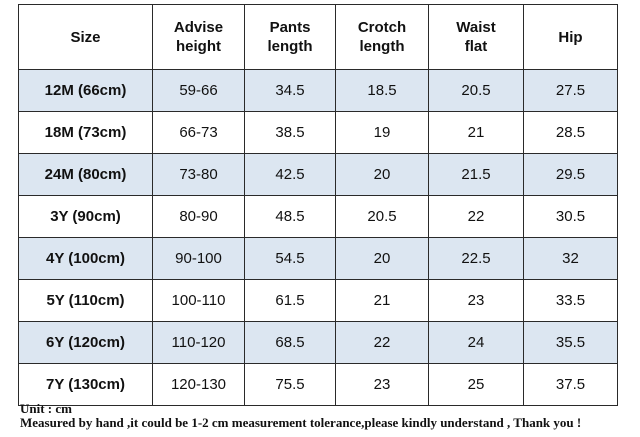 This screenshot has height=437, width=640. What do you see at coordinates (198, 132) in the screenshot?
I see `advise-height-cell: 66-73` at bounding box center [198, 132].